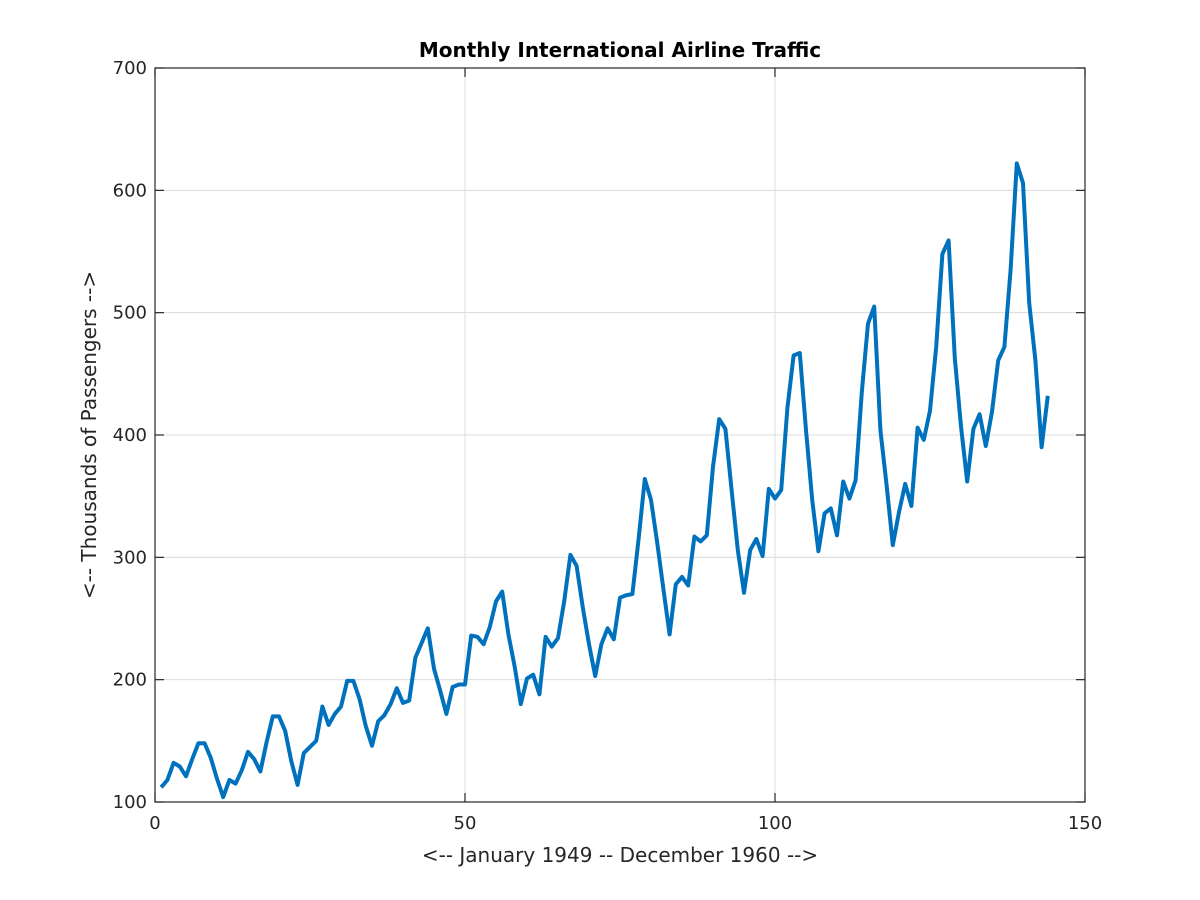 This screenshot has height=900, width=1200. What do you see at coordinates (130, 190) in the screenshot?
I see `y-tick-label: 600` at bounding box center [130, 190].